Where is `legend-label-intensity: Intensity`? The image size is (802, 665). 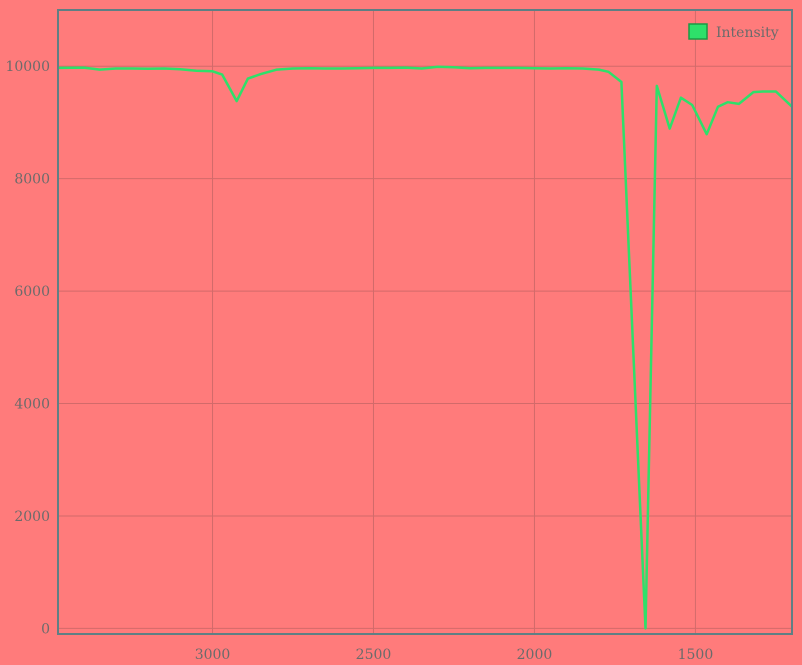 legend-label-intensity: Intensity is located at coordinates (747, 33).